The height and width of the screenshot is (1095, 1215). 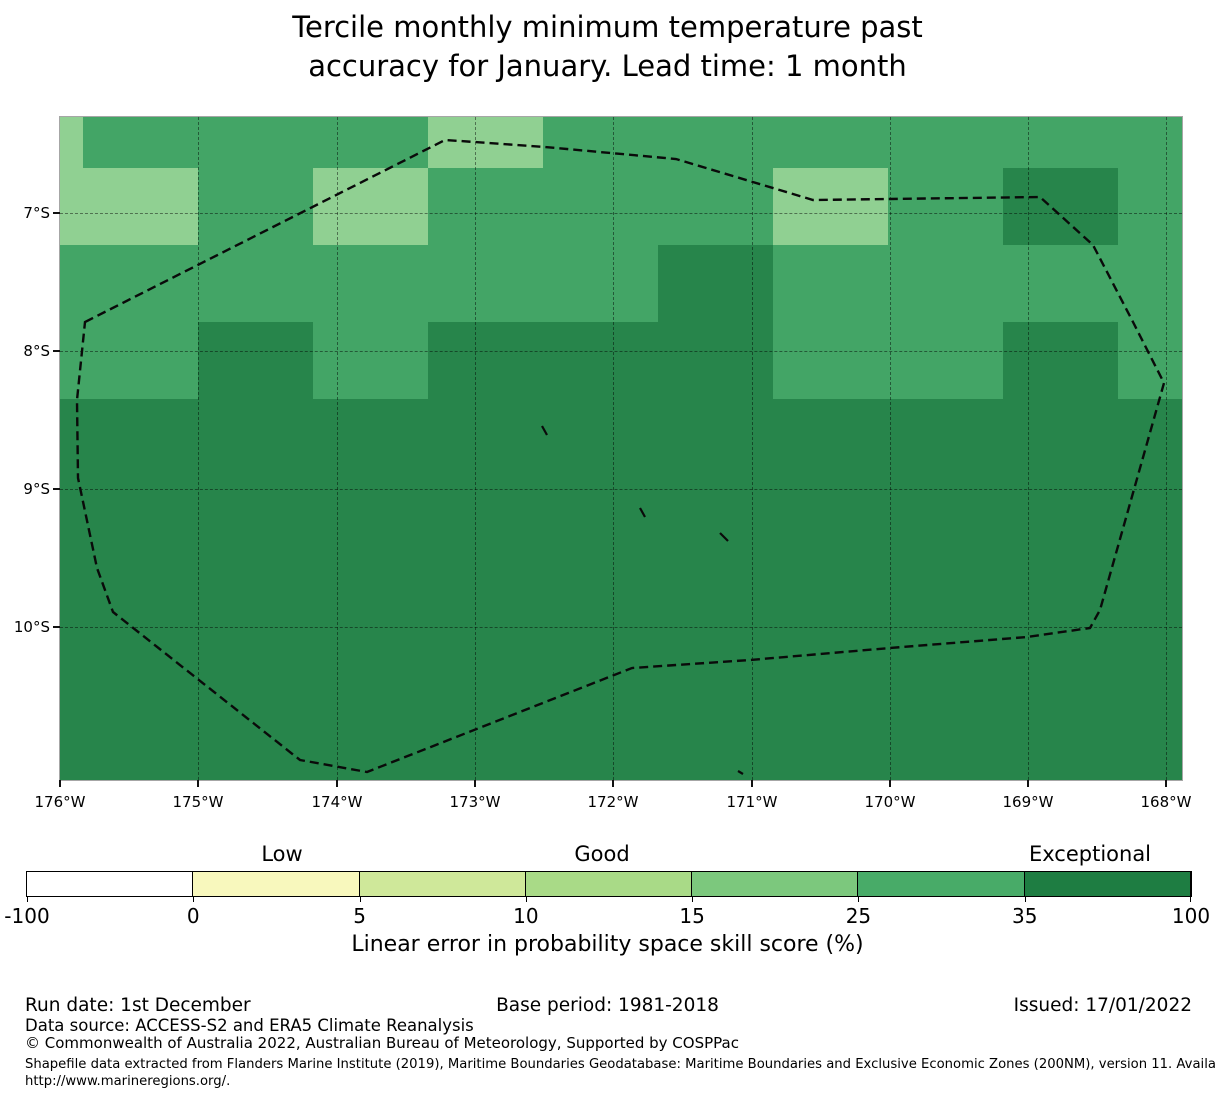 I want to click on issued-text: Issued: 17/01/2022, so click(x=1102, y=1005).